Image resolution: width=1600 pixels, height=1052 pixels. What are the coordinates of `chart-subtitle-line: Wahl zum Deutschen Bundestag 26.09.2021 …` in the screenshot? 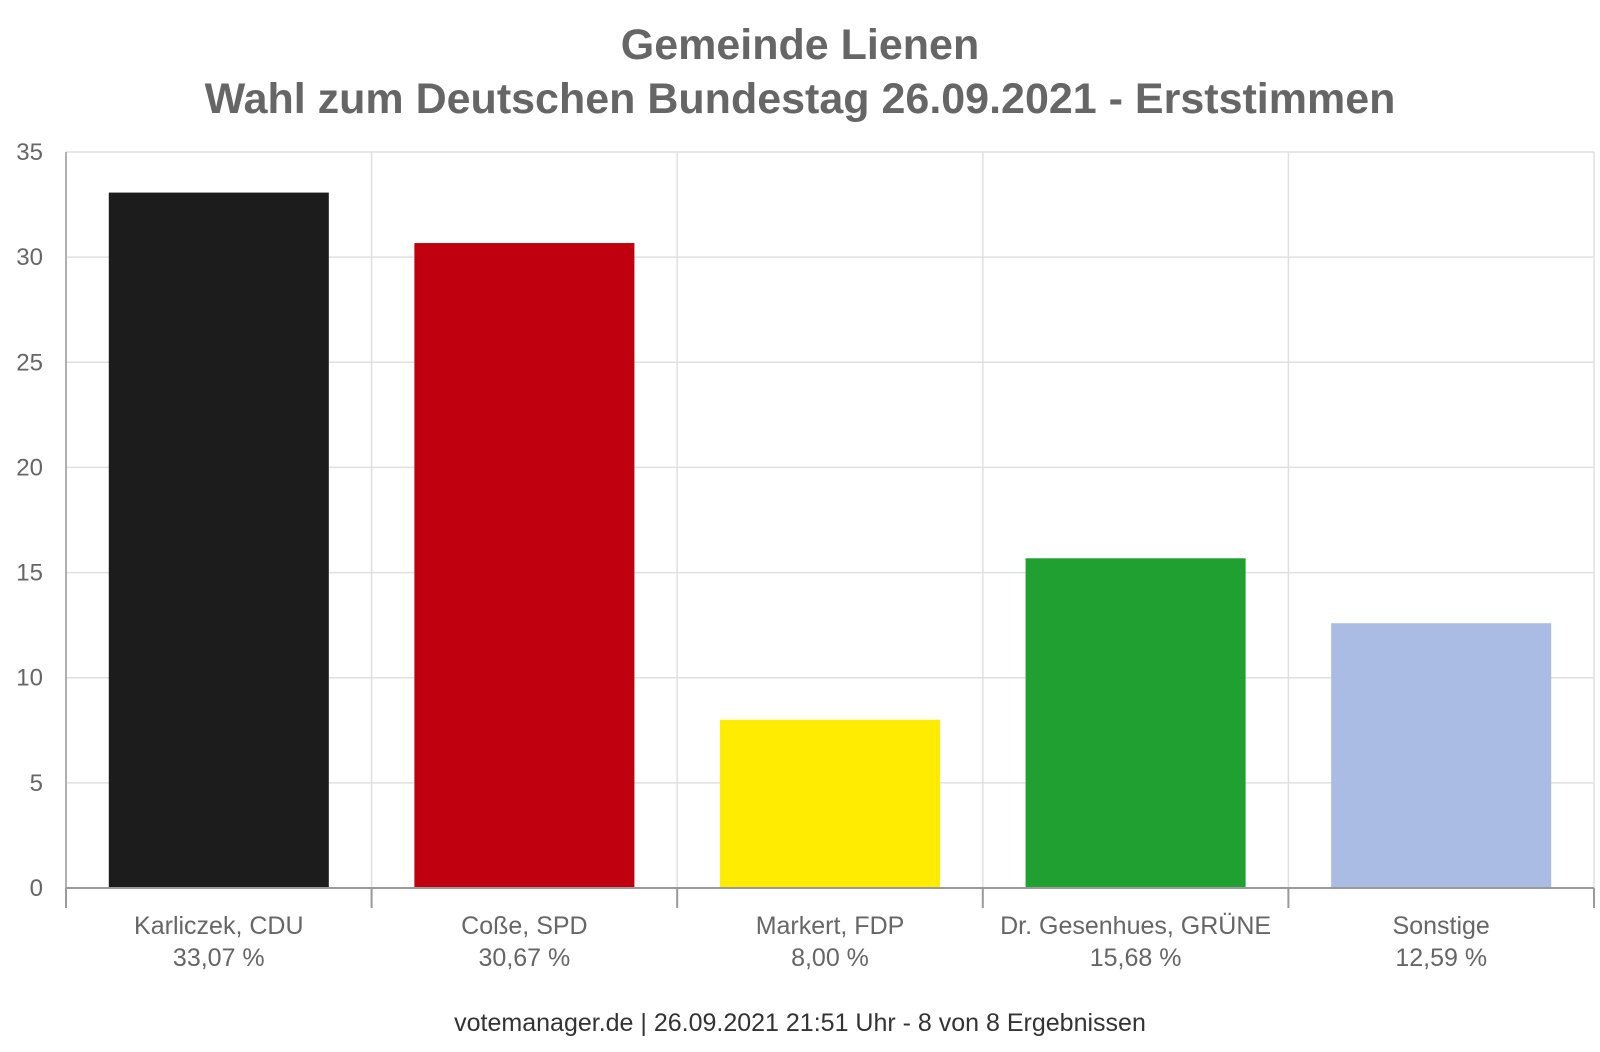 It's located at (800, 99).